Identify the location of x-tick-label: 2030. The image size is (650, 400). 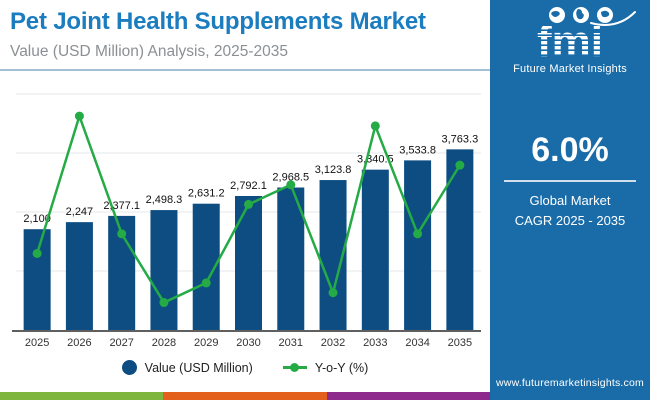
(248, 343).